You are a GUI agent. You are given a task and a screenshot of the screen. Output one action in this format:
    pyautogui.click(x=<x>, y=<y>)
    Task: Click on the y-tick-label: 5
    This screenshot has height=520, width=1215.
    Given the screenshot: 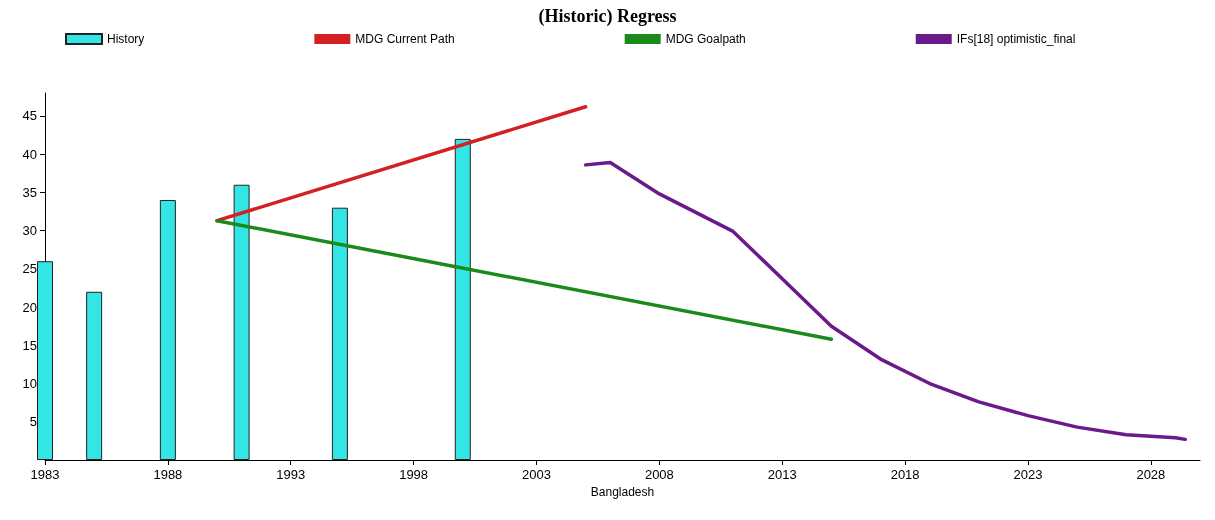 What is the action you would take?
    pyautogui.click(x=33, y=422)
    